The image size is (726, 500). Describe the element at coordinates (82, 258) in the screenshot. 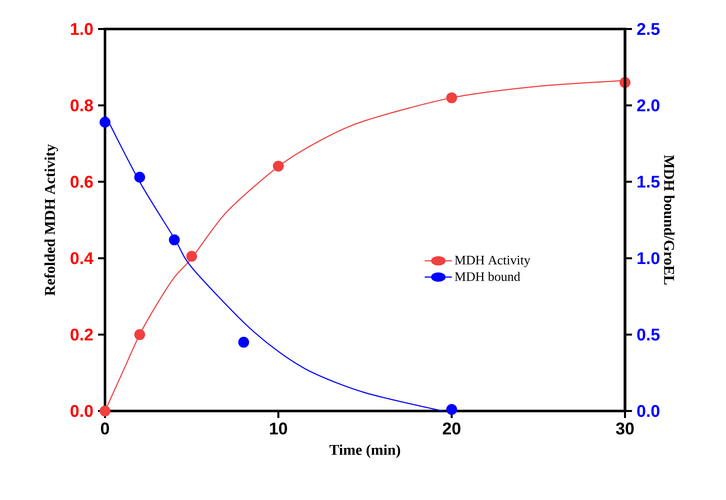

I see `y-tick-label: 0.4` at that location.